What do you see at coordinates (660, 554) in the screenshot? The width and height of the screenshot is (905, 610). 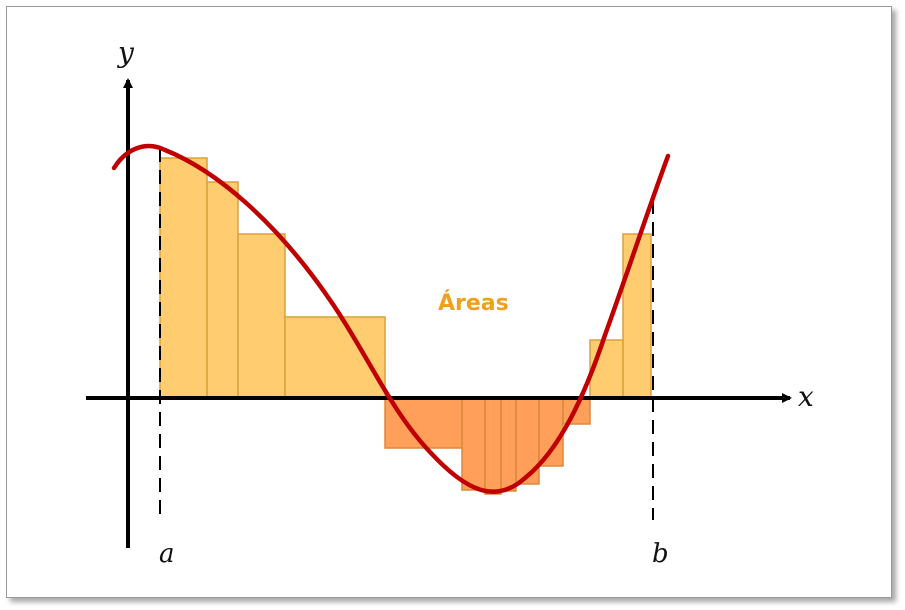 I see `right-bound-label: b` at bounding box center [660, 554].